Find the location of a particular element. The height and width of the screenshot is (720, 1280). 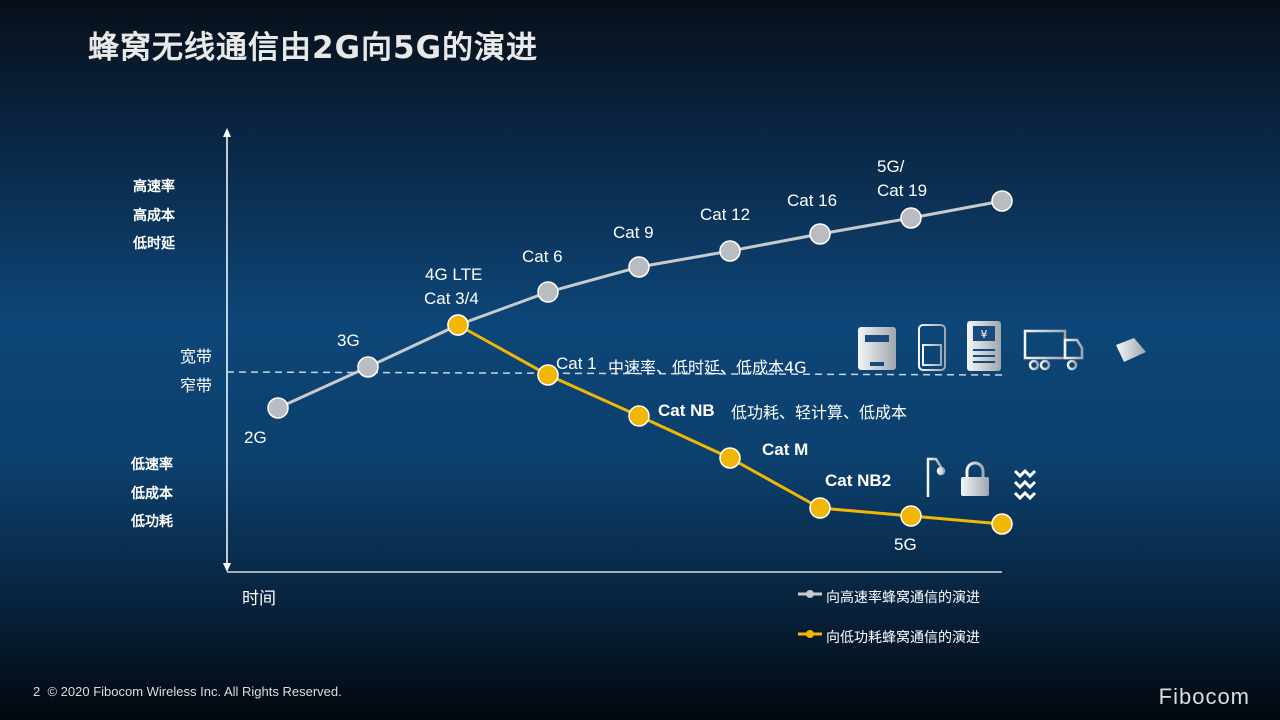

note-cat1: 中速率、低时延、低成本4G is located at coordinates (707, 367).